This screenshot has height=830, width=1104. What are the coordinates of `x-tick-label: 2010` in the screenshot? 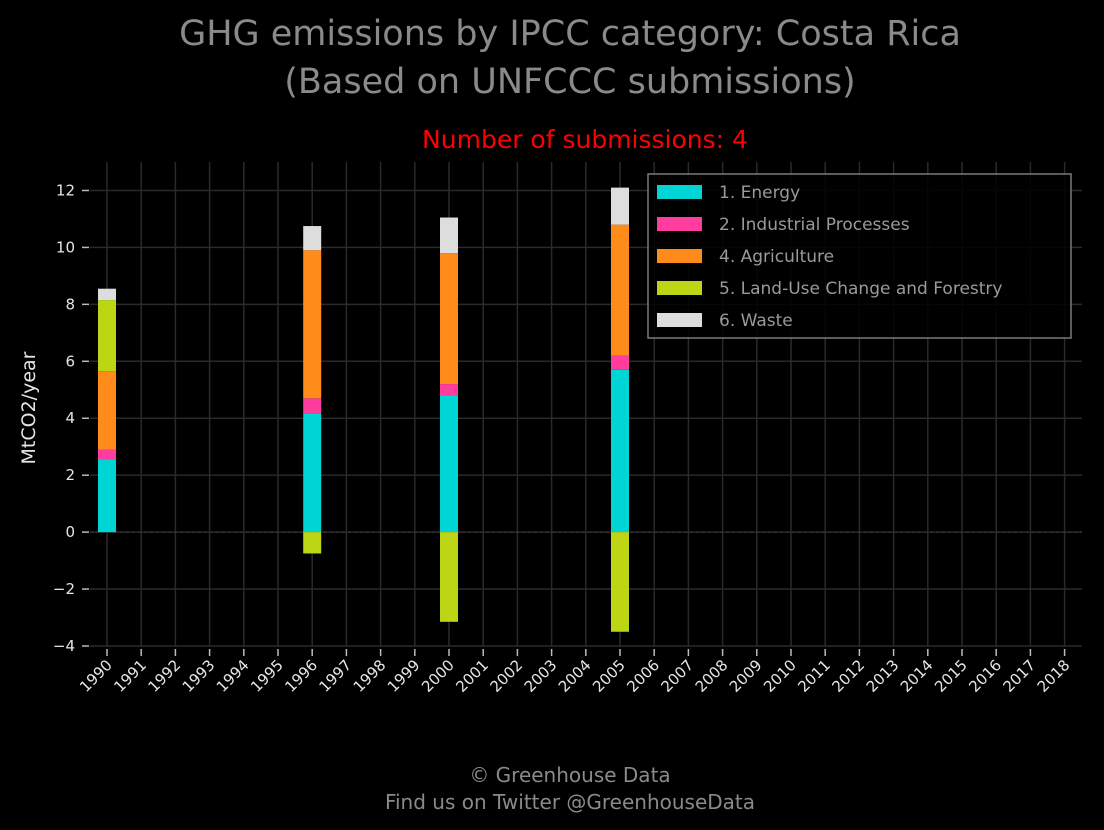 It's located at (780, 676).